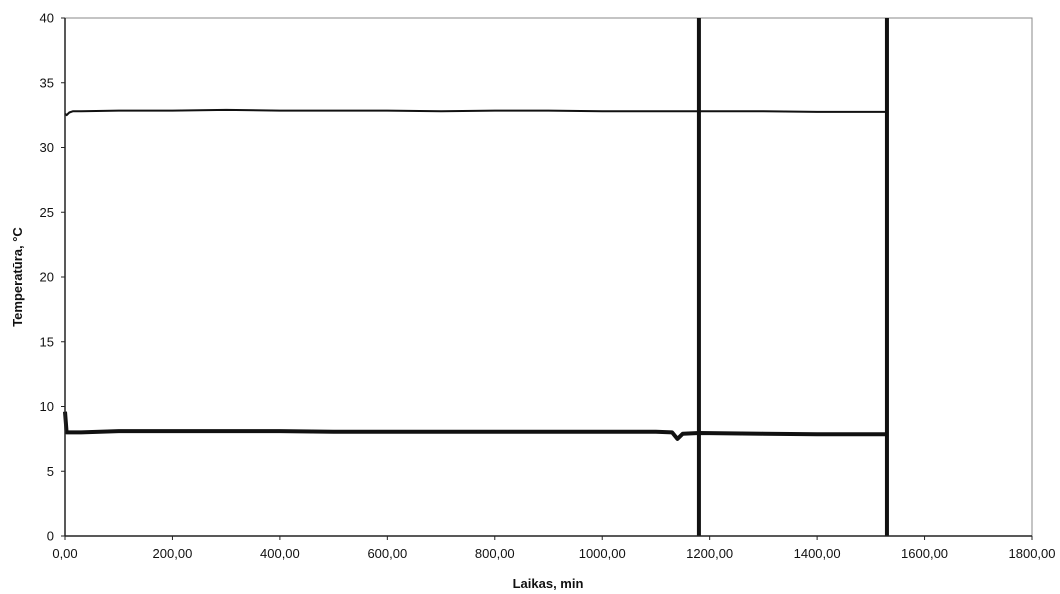 The width and height of the screenshot is (1060, 594). Describe the element at coordinates (709, 553) in the screenshot. I see `x-tick-label: 1200,00` at that location.